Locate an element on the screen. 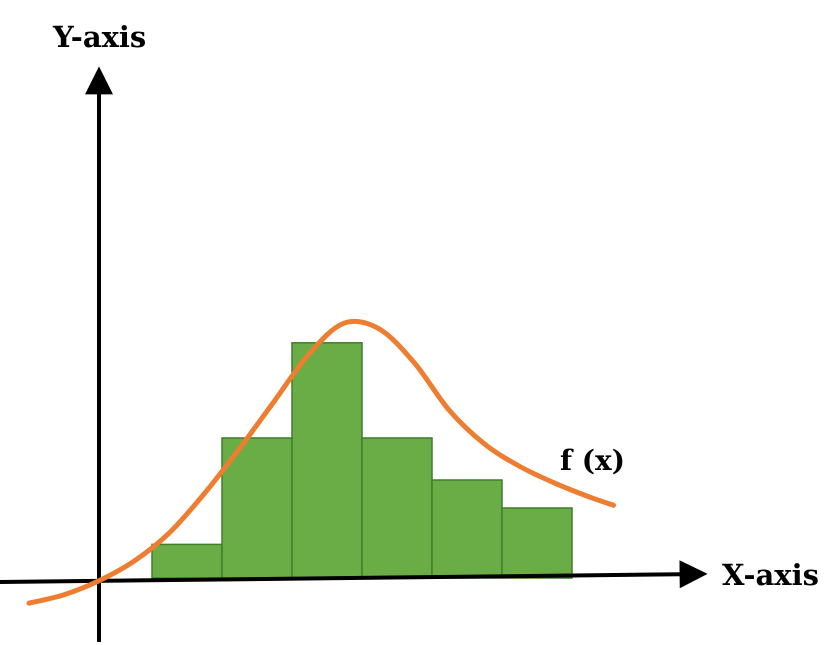 This screenshot has height=645, width=839. y-axis-label: Y-axis is located at coordinates (99, 37).